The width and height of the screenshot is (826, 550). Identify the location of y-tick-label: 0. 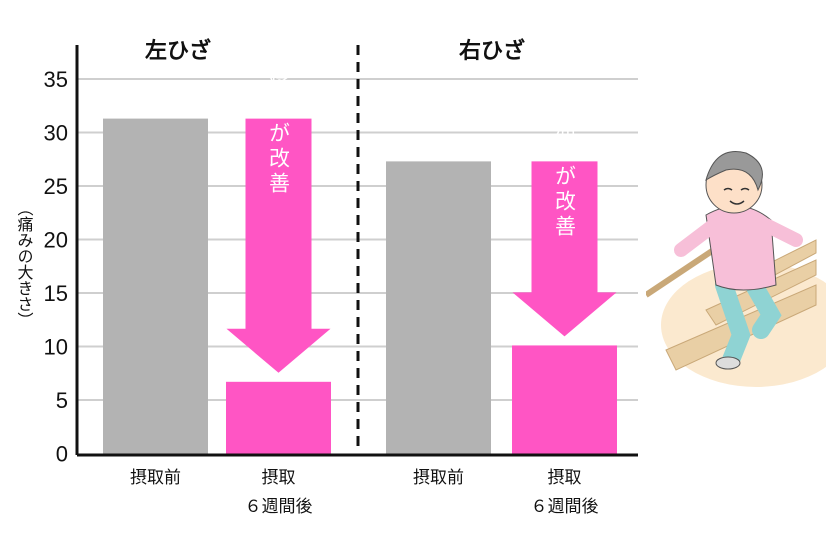
(62, 454).